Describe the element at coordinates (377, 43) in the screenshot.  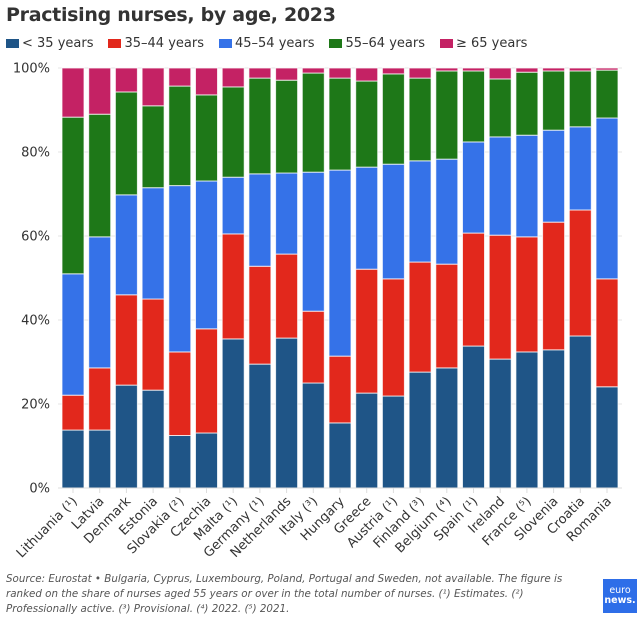
I see `legend-item-55-64: 55–64 years` at that location.